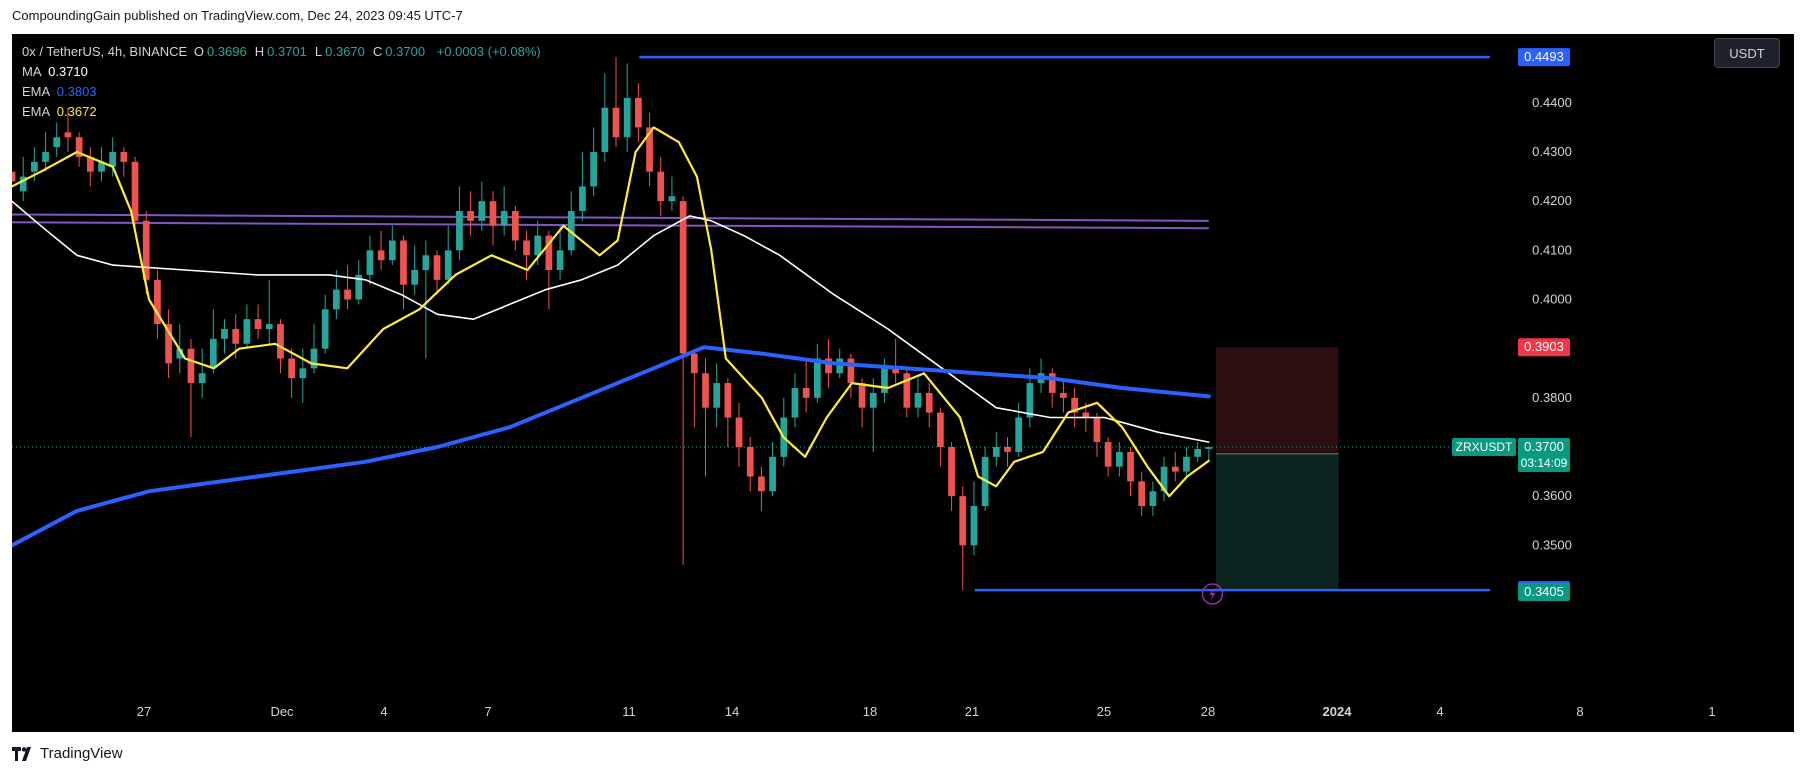  What do you see at coordinates (1212, 594) in the screenshot?
I see `lightning-icon` at bounding box center [1212, 594].